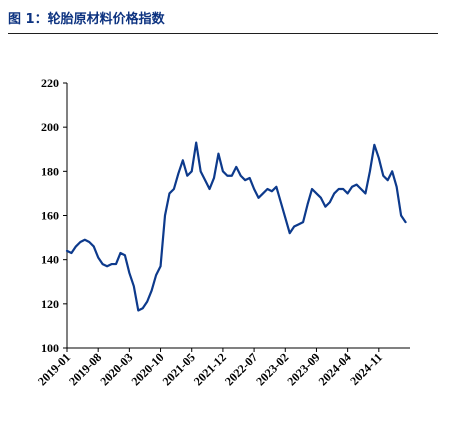  Describe the element at coordinates (50, 304) in the screenshot. I see `y-tick-label: 120` at that location.